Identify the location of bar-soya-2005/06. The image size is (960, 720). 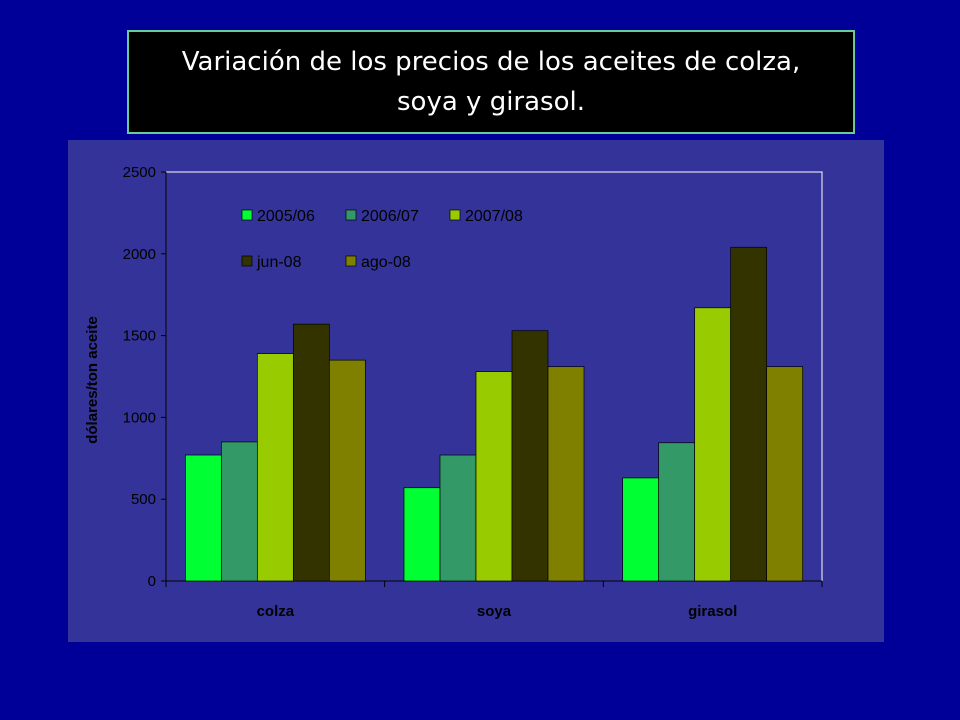
(422, 534).